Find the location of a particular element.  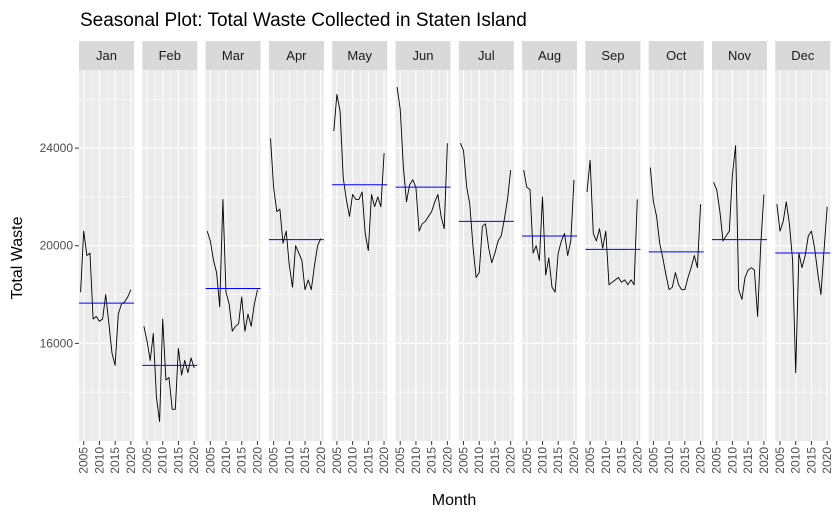

facet-panel-dec: Dec 2005 2010 2015 2020 is located at coordinates (803, 257).